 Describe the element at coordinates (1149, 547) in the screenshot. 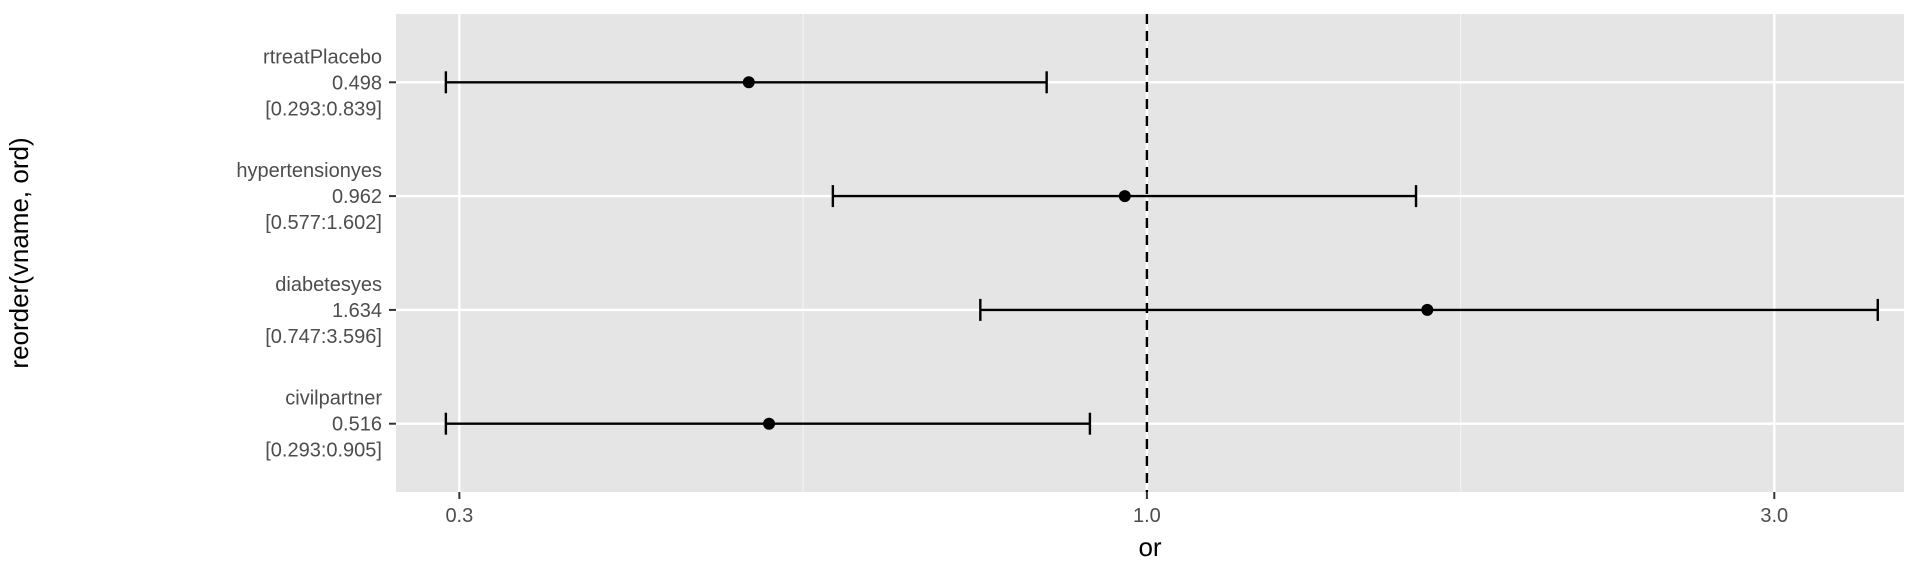

I see `x-axis-title: or` at that location.